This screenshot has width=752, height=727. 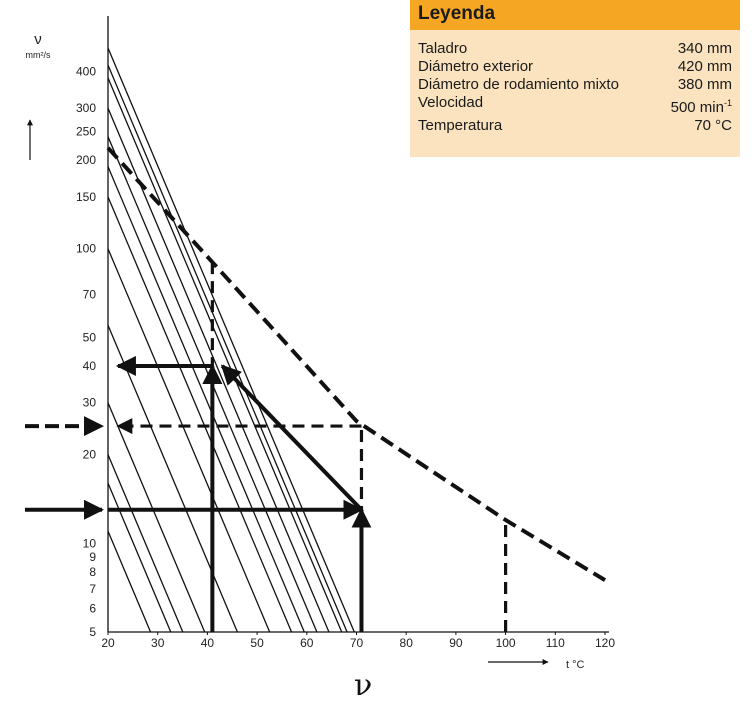 What do you see at coordinates (357, 643) in the screenshot?
I see `x-tick-label: 70` at bounding box center [357, 643].